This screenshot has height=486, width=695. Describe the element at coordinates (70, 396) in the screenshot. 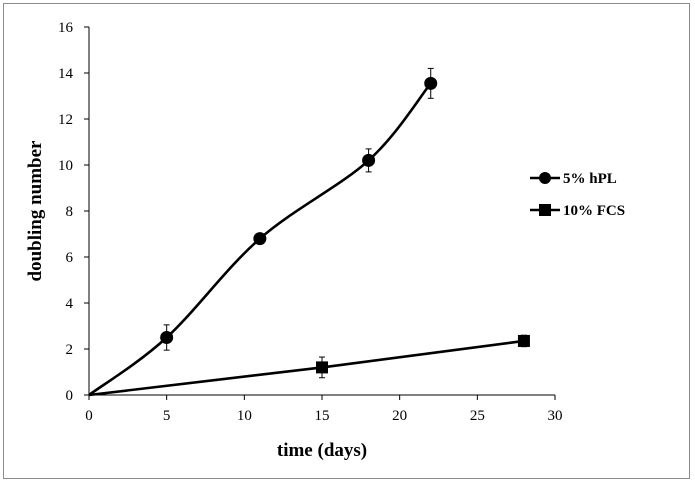

I see `y-tick-label: 0` at that location.